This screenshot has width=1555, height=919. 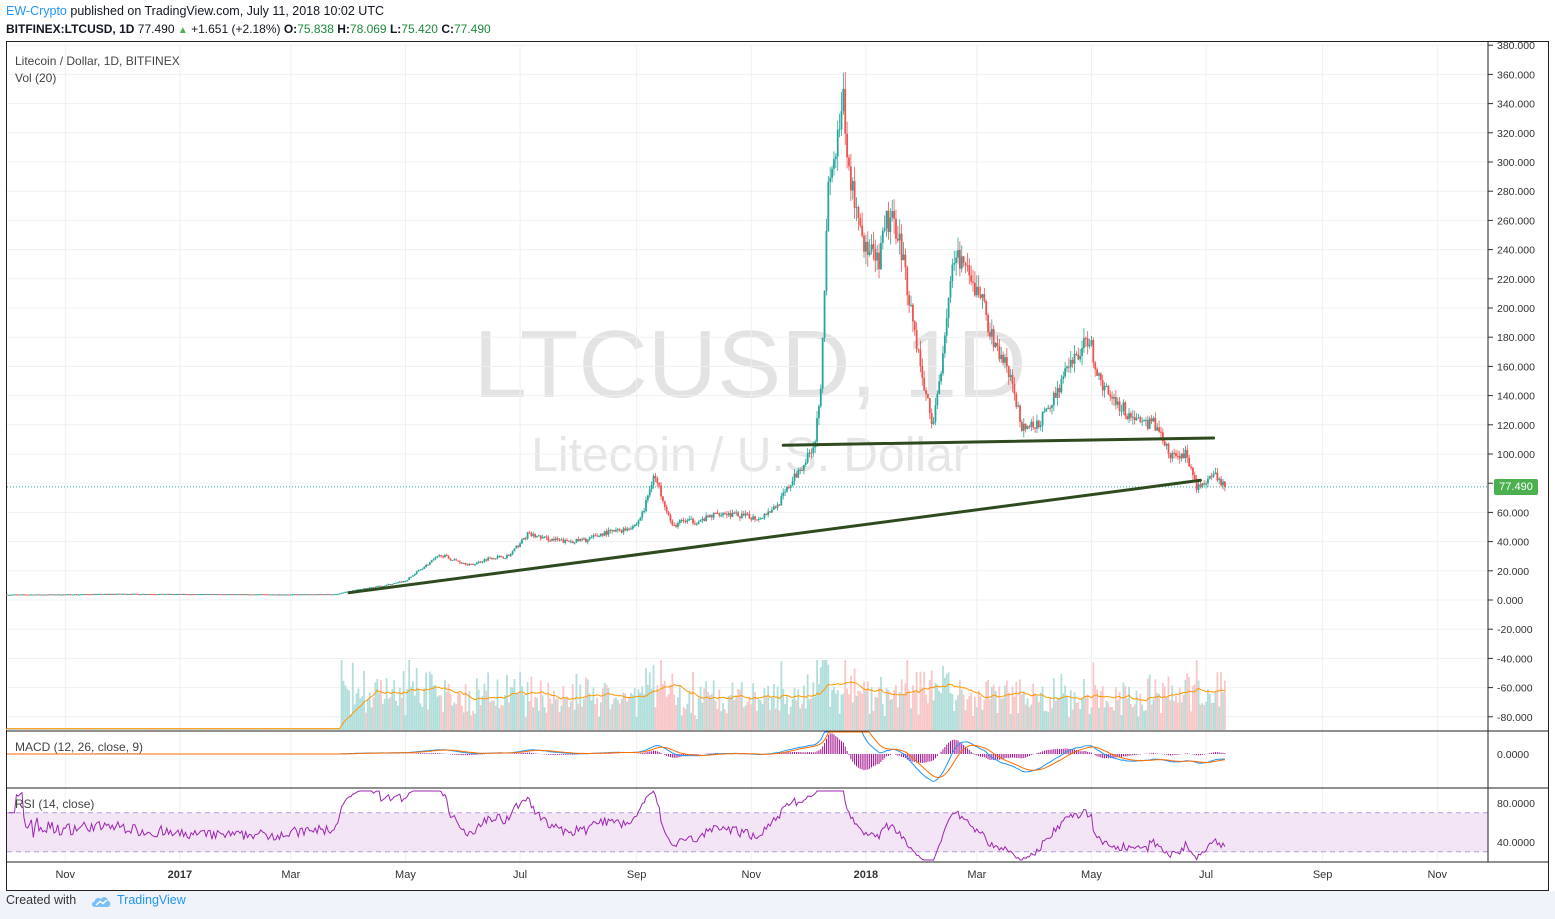 I want to click on y-tick-label: 280.000, so click(x=1516, y=192).